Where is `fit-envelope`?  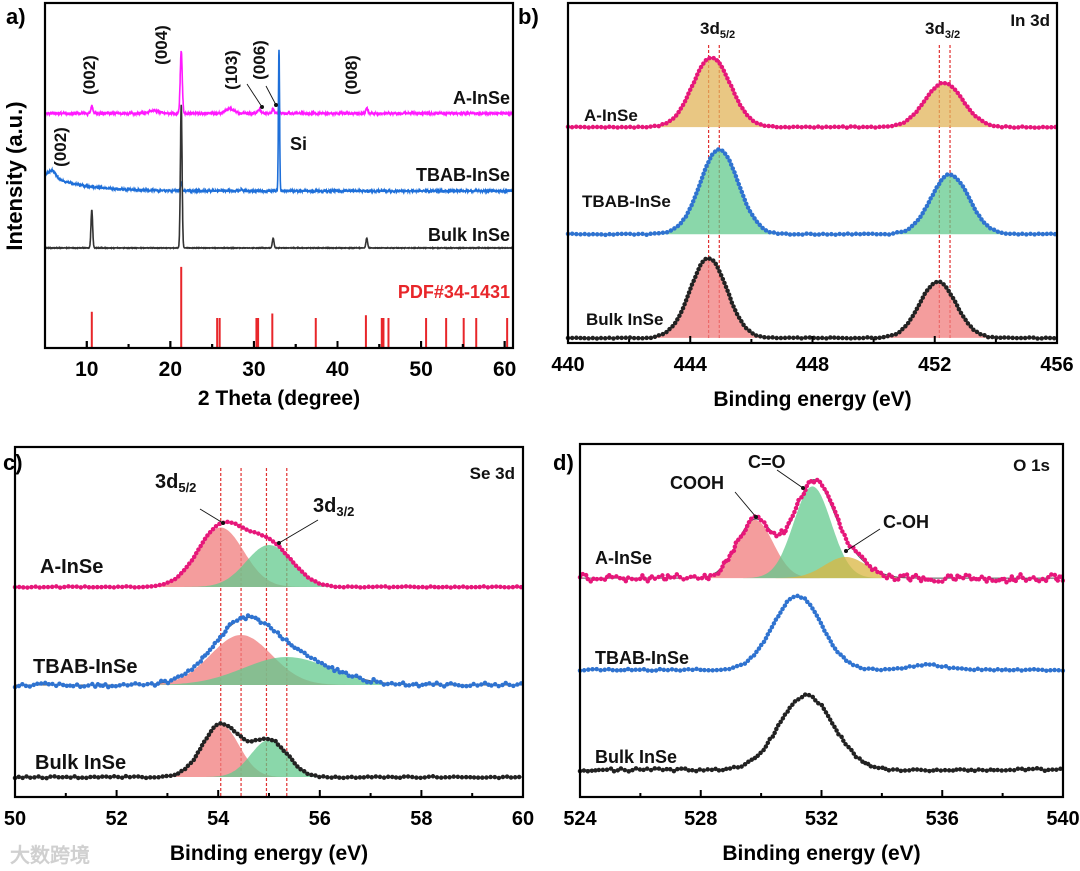 fit-envelope is located at coordinates (812, 92).